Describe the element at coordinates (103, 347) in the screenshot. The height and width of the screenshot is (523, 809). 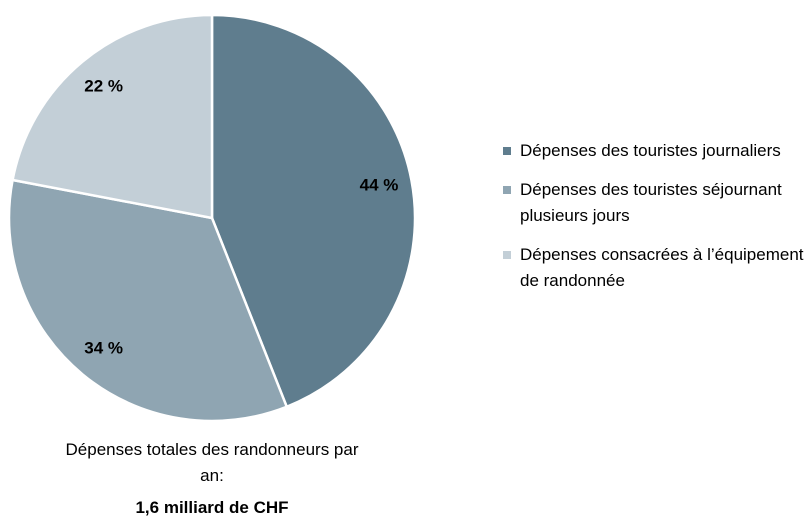
I see `data-label: 34 %` at that location.